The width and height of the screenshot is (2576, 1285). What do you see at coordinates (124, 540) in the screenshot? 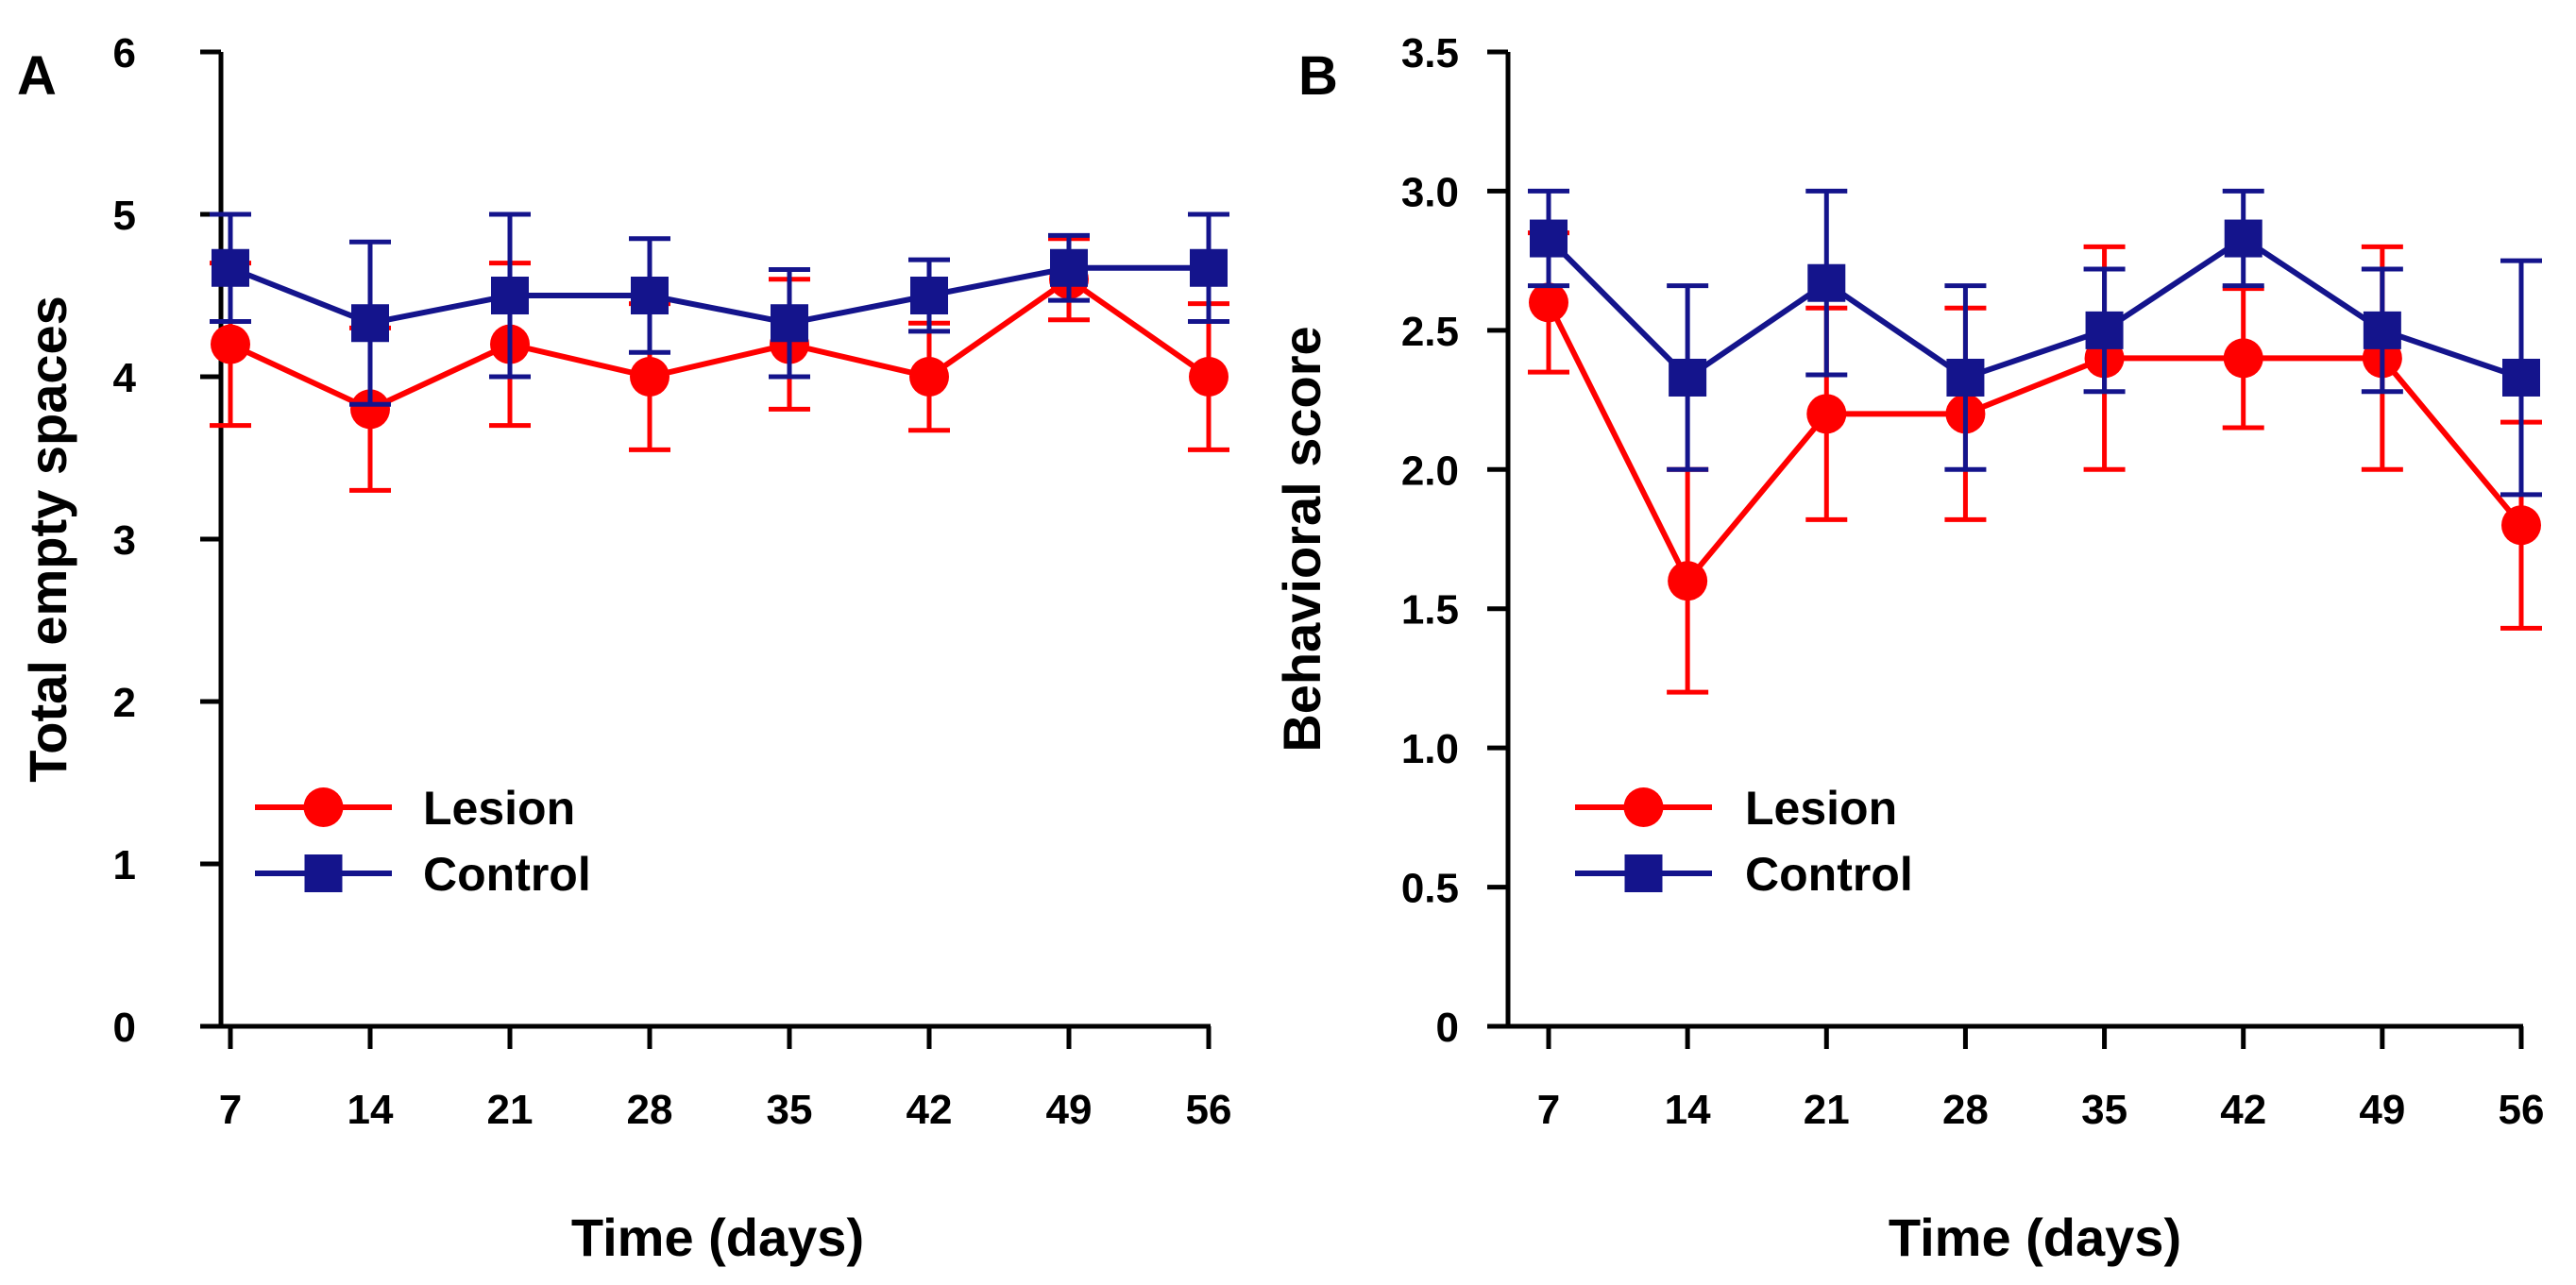
I see `y-tick-label: 3` at bounding box center [124, 540].